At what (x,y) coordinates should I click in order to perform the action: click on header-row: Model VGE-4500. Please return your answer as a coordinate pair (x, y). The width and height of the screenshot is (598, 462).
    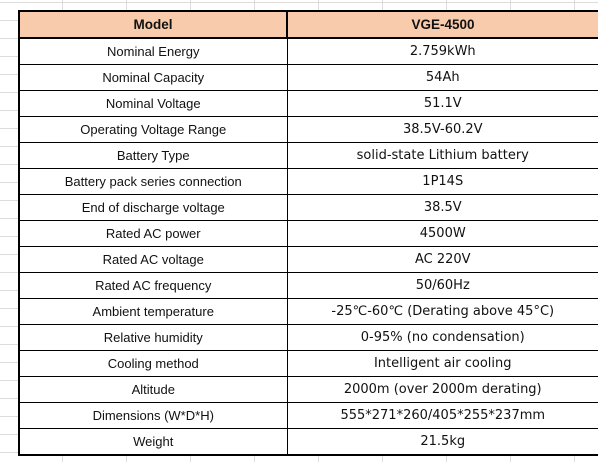
    Looking at the image, I should click on (308, 24).